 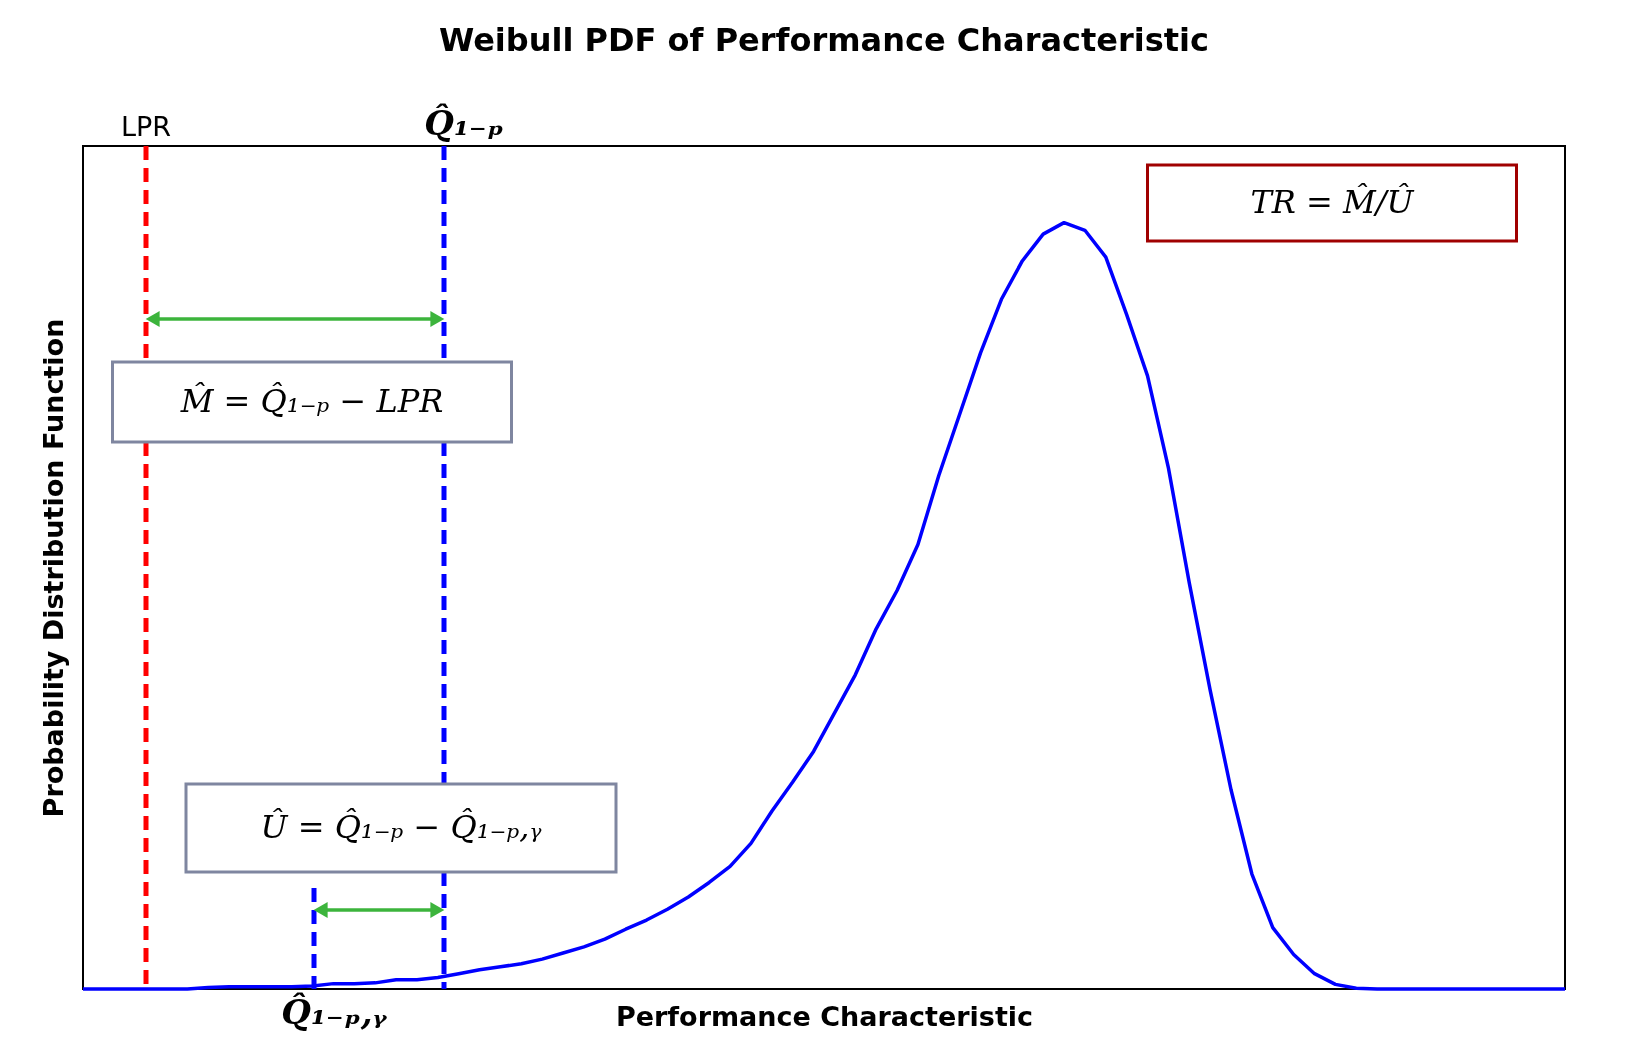 I want to click on y-axis-title: Probability Distribution Function, so click(x=53, y=568).